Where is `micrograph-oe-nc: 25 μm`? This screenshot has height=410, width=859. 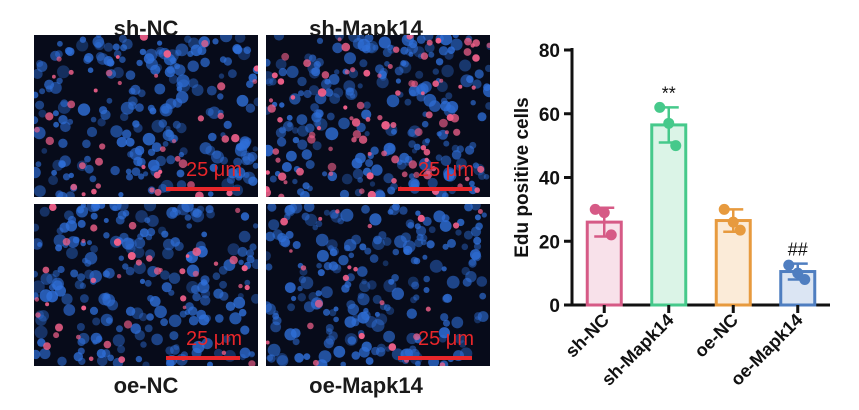
micrograph-oe-nc: 25 μm is located at coordinates (146, 285).